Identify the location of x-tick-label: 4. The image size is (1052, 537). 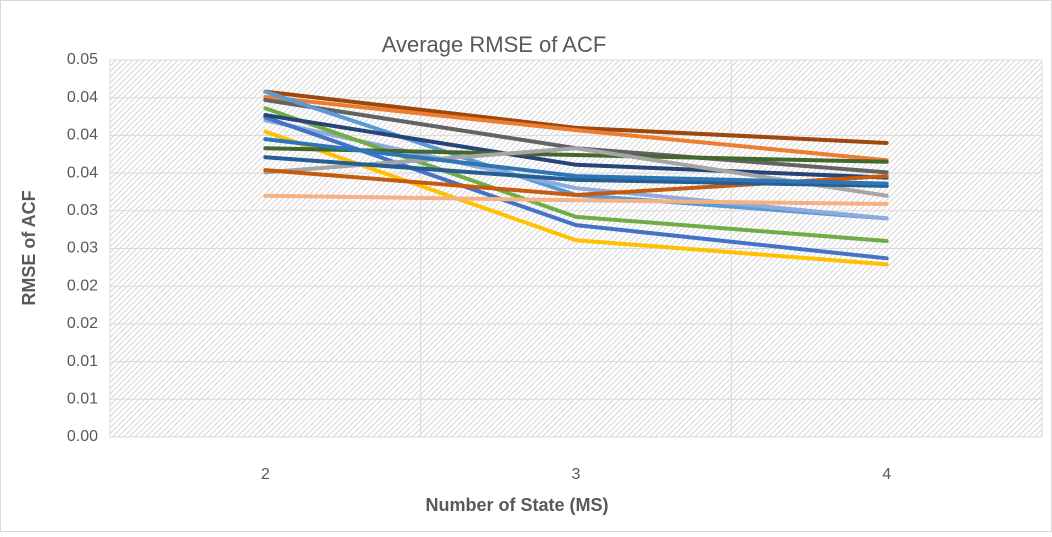
(886, 474).